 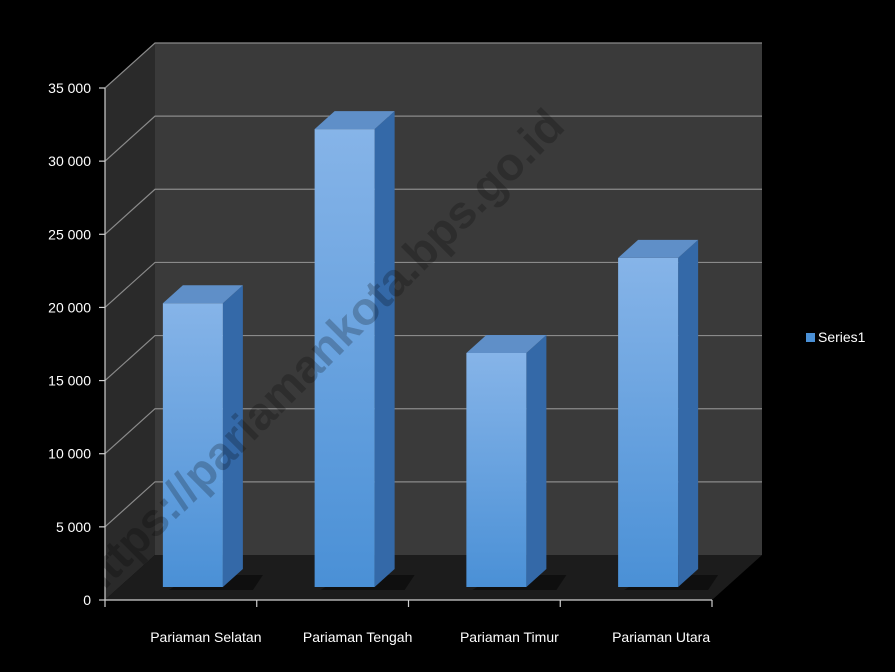 I want to click on y-tick-label: 30 000, so click(x=69, y=161).